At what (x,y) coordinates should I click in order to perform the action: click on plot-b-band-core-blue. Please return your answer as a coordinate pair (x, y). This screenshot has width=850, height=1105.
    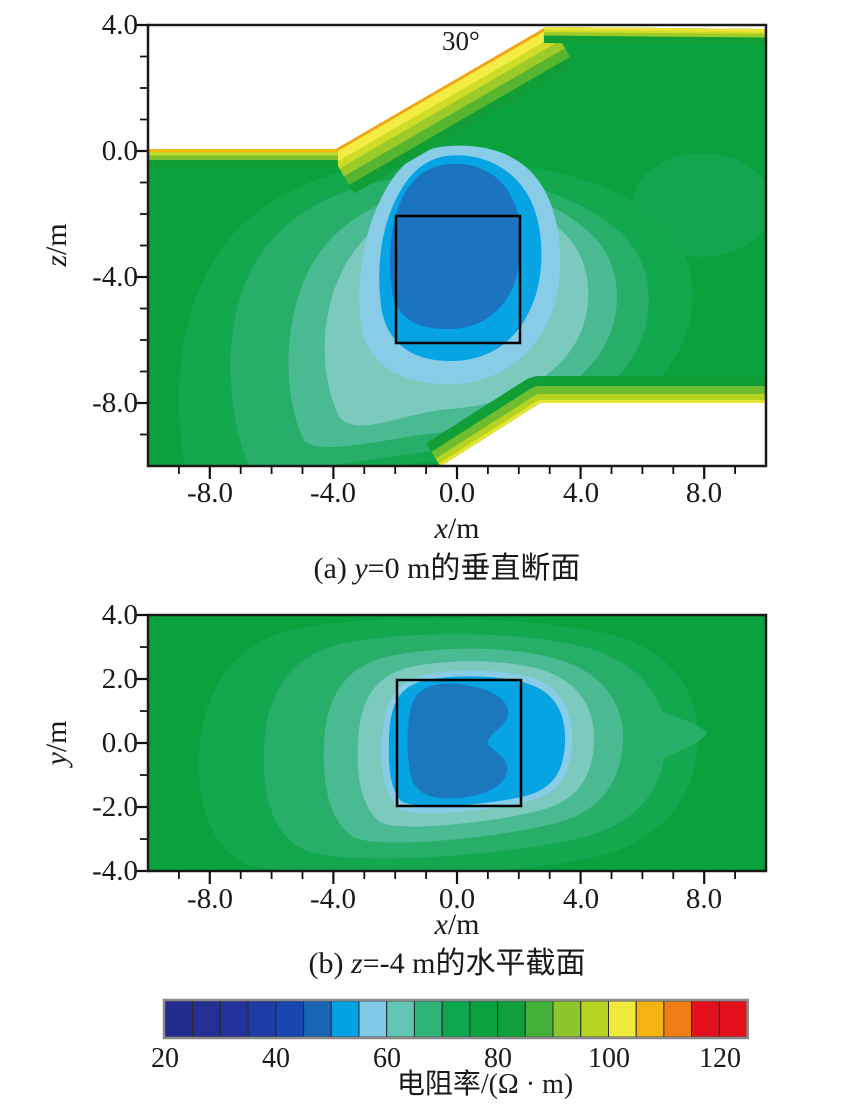
    Looking at the image, I should click on (458, 741).